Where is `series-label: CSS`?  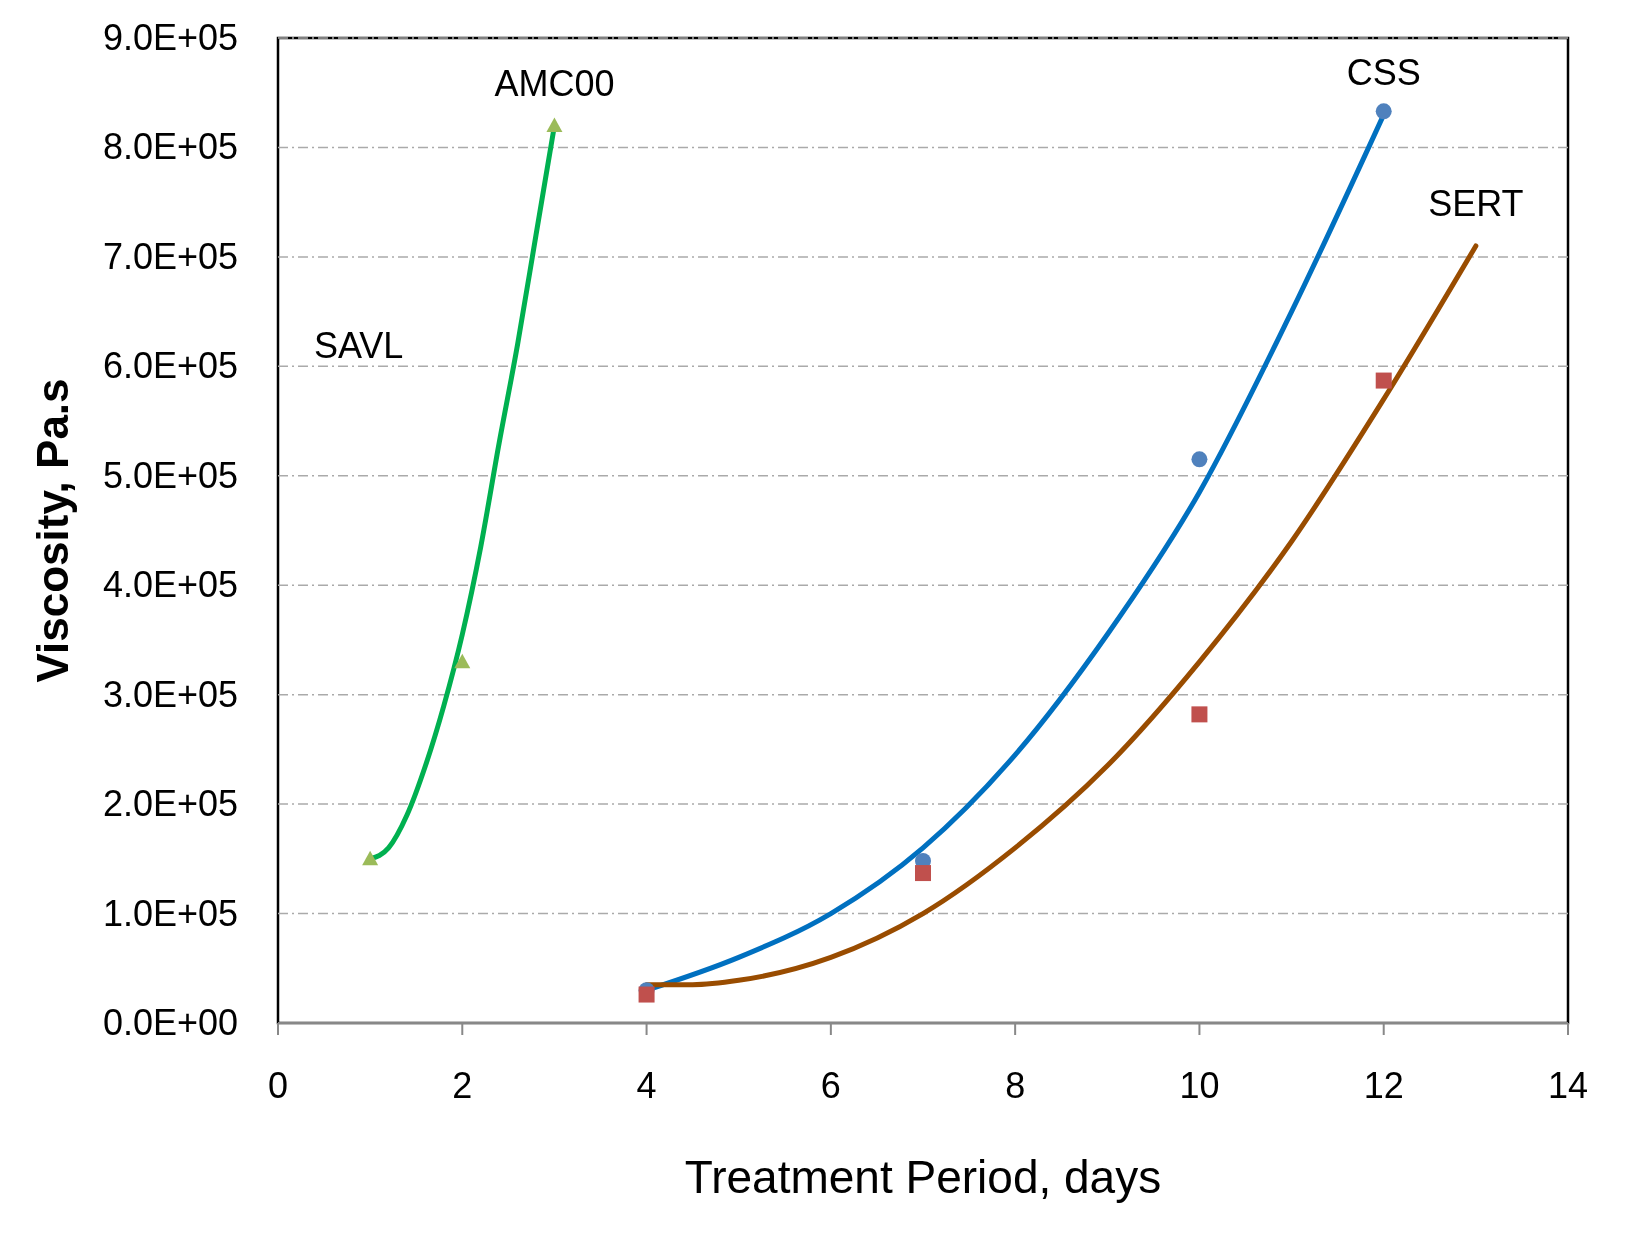
series-label: CSS is located at coordinates (1383, 72).